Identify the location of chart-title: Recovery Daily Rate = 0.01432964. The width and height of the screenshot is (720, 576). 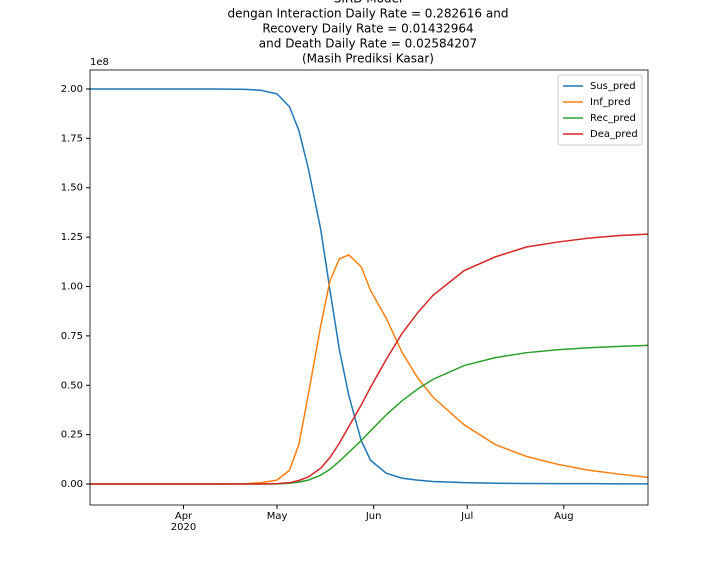
(367, 29).